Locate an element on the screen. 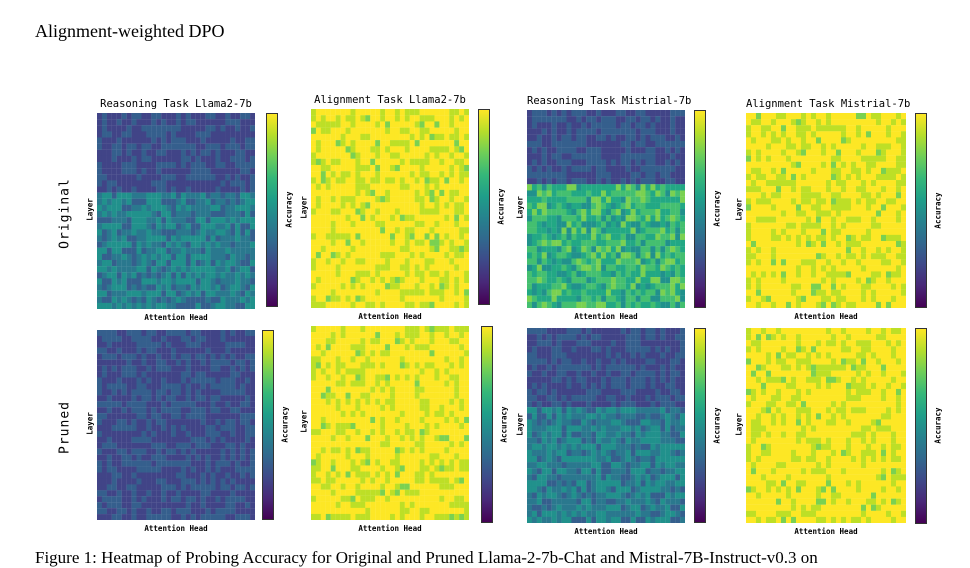 This screenshot has height=568, width=970. section-heading: Alignment-weighted DPO is located at coordinates (130, 31).